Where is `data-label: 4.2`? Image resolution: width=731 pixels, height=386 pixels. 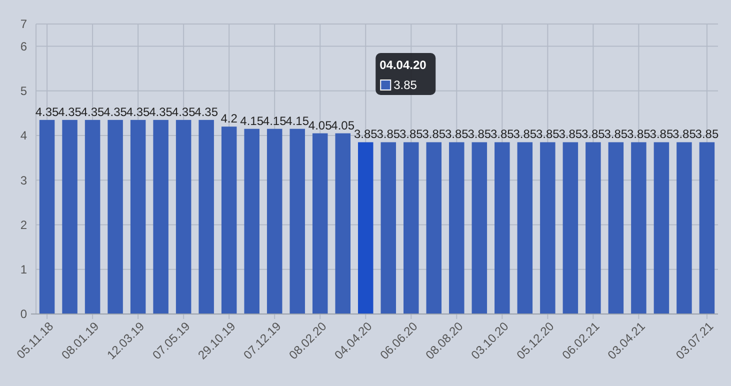 data-label: 4.2 is located at coordinates (229, 119).